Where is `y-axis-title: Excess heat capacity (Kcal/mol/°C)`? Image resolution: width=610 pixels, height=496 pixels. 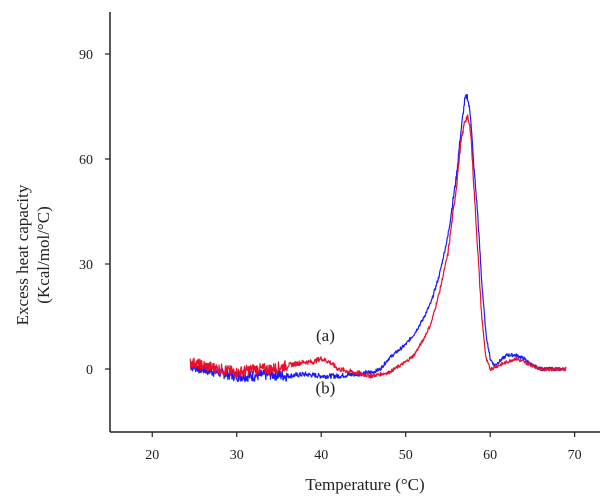
y-axis-title: Excess heat capacity (Kcal/mol/°C) is located at coordinates (33, 254).